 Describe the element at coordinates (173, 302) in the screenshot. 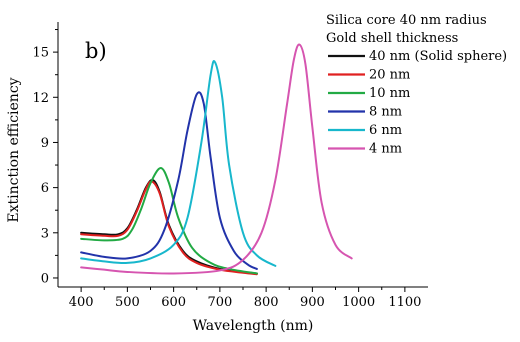

I see `x-tick-label: 600` at that location.